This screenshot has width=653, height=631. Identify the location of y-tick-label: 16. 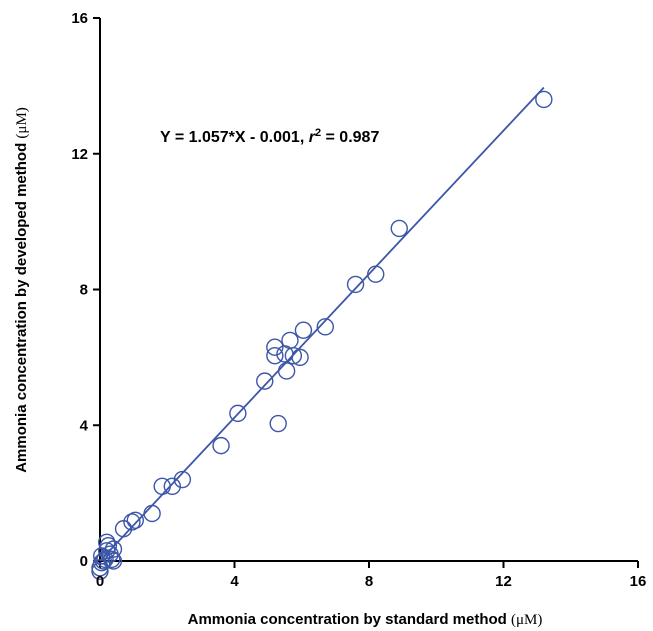
(79, 18).